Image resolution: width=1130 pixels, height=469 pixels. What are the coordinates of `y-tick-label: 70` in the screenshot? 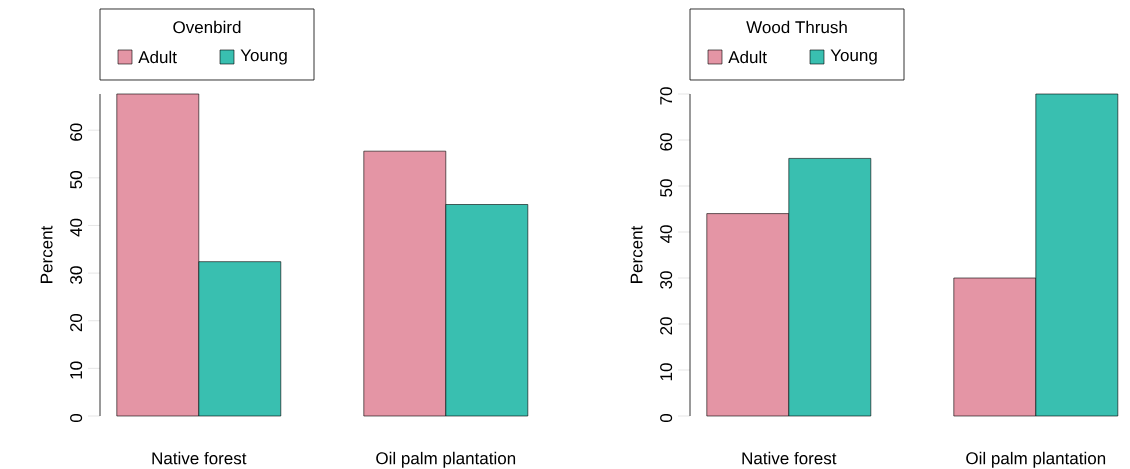 It's located at (666, 96).